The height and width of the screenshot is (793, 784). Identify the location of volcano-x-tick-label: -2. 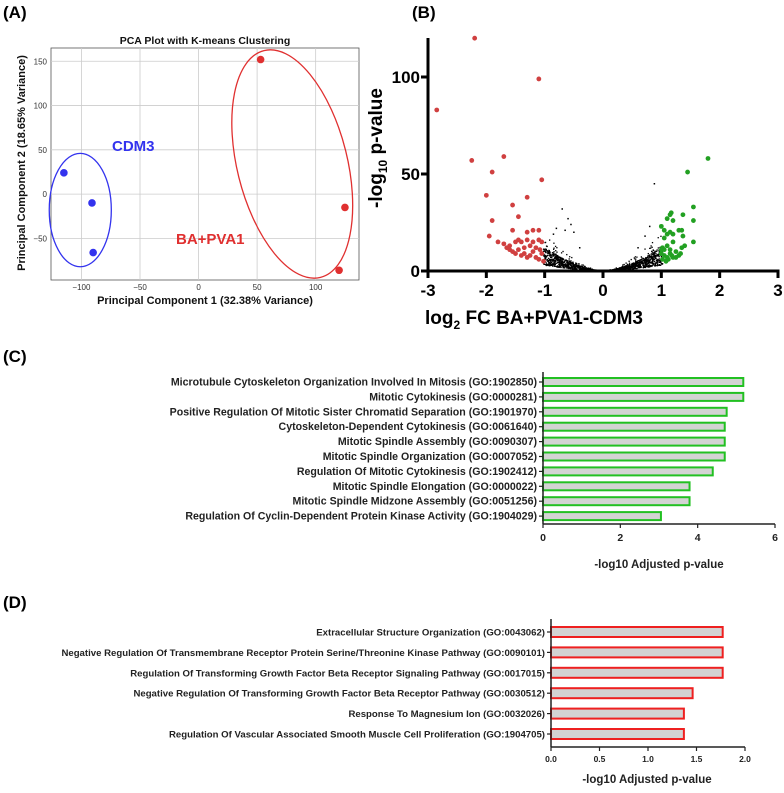
(486, 290).